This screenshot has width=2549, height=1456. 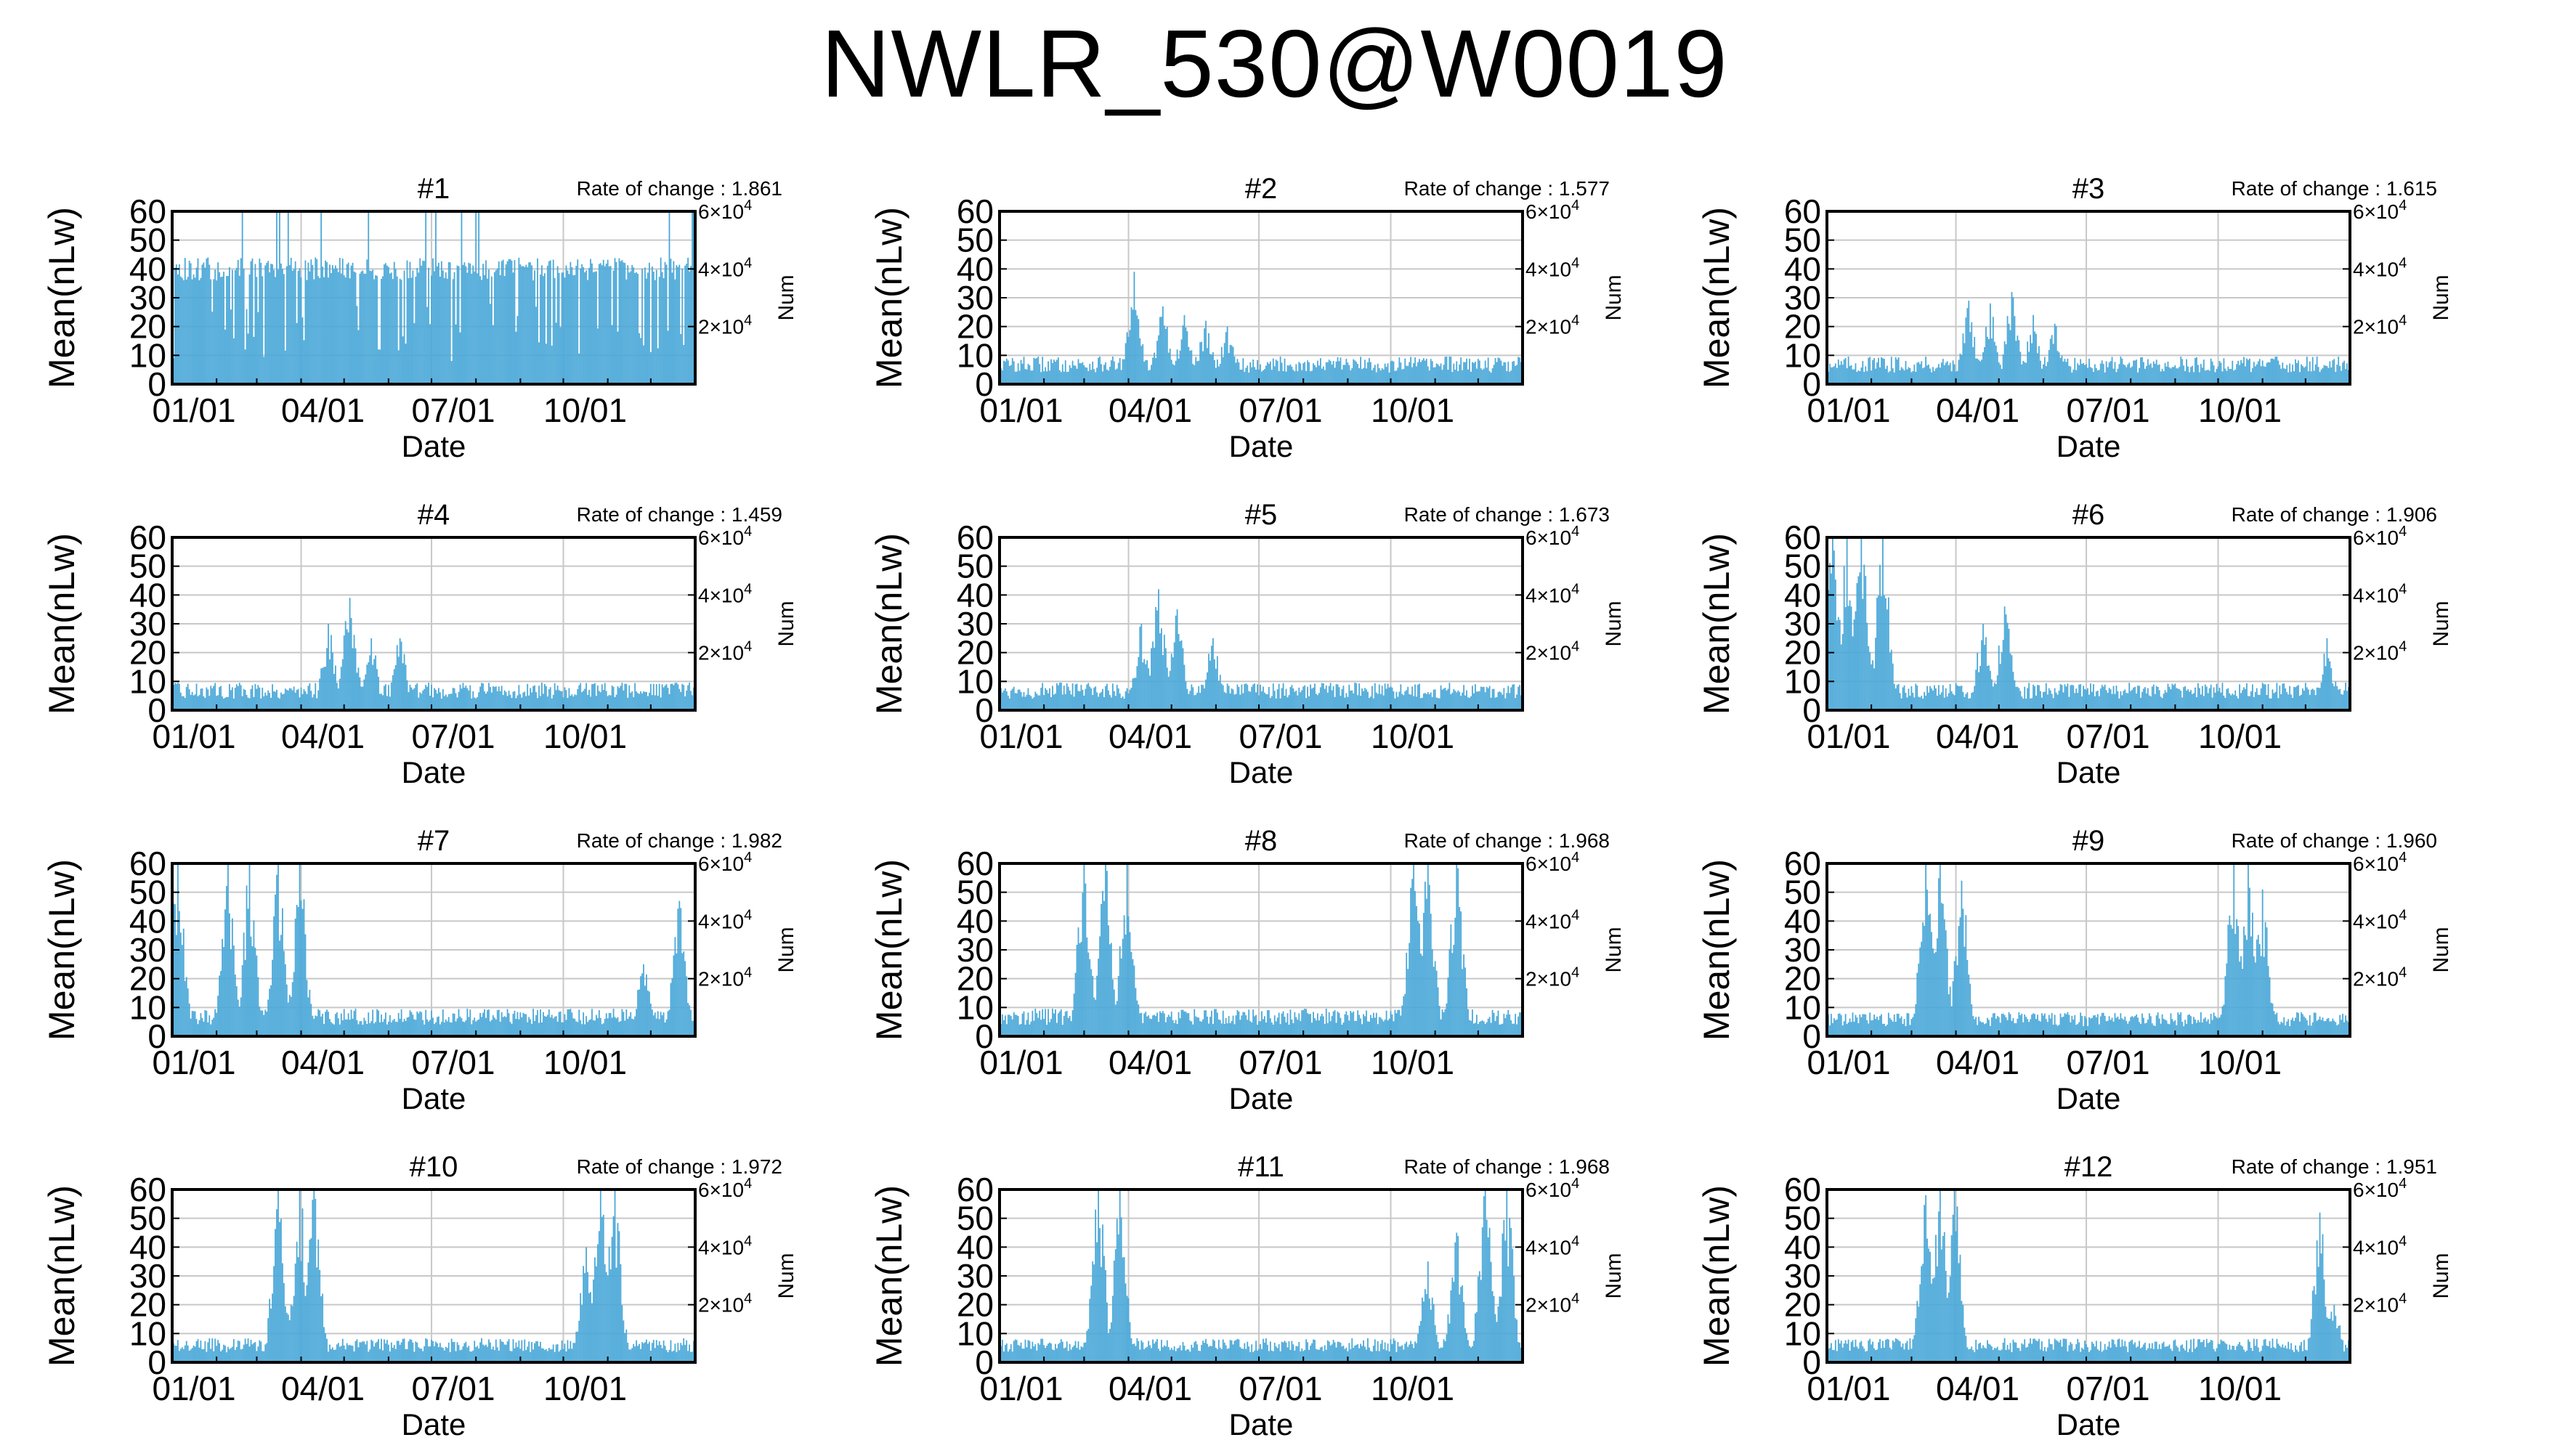 What do you see at coordinates (1261, 841) in the screenshot?
I see `panel-title: #8` at bounding box center [1261, 841].